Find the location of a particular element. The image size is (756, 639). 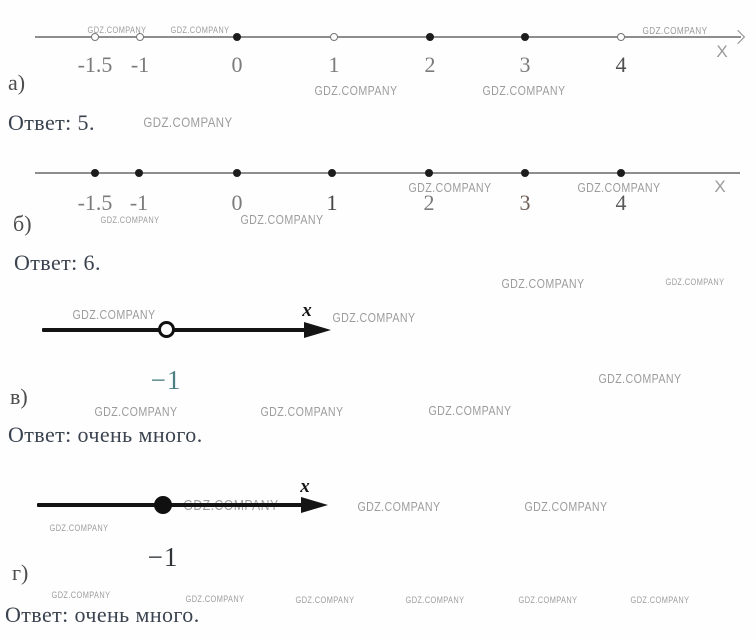

answer-b: Ответ: 6. is located at coordinates (57, 262).